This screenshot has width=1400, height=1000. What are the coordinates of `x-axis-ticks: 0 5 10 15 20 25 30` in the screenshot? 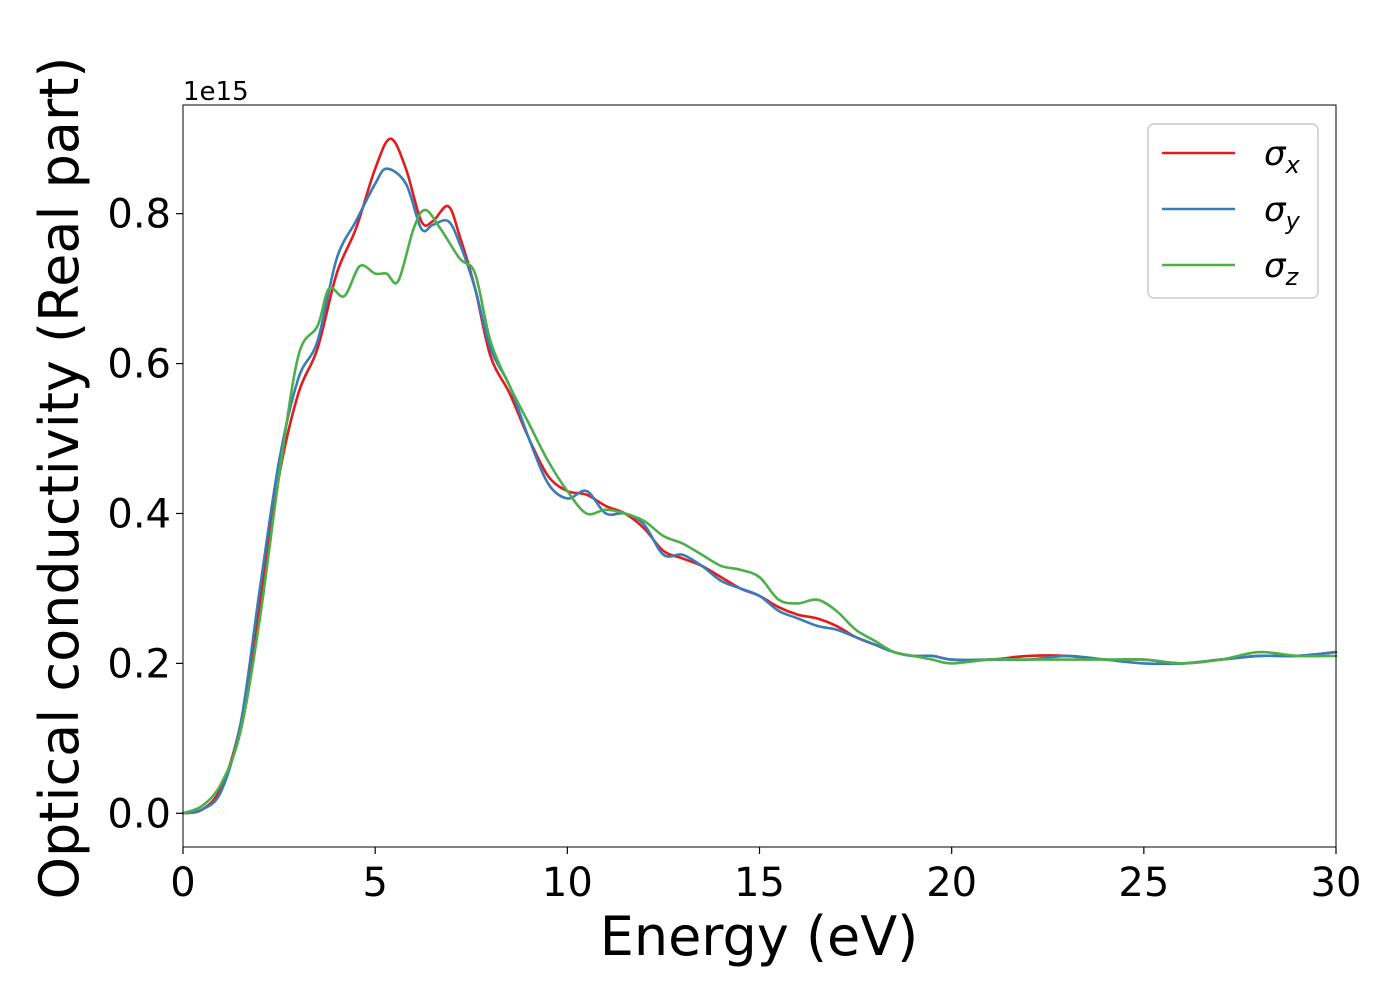 It's located at (765, 876).